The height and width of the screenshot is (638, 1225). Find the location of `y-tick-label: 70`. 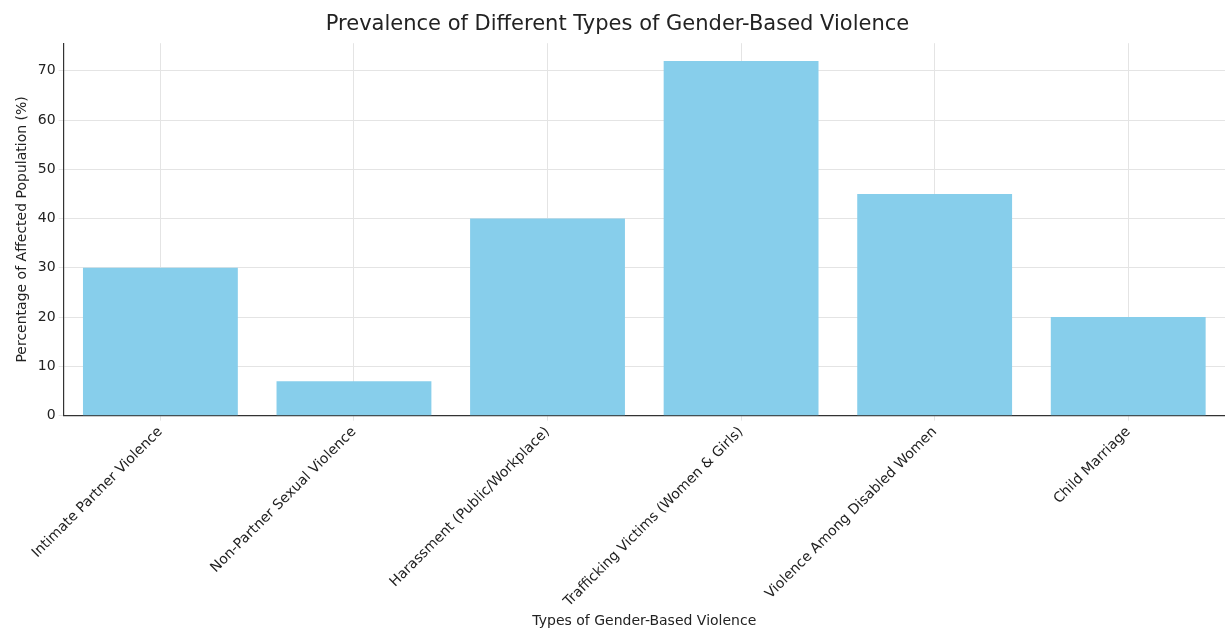

y-tick-label: 70 is located at coordinates (46, 69).